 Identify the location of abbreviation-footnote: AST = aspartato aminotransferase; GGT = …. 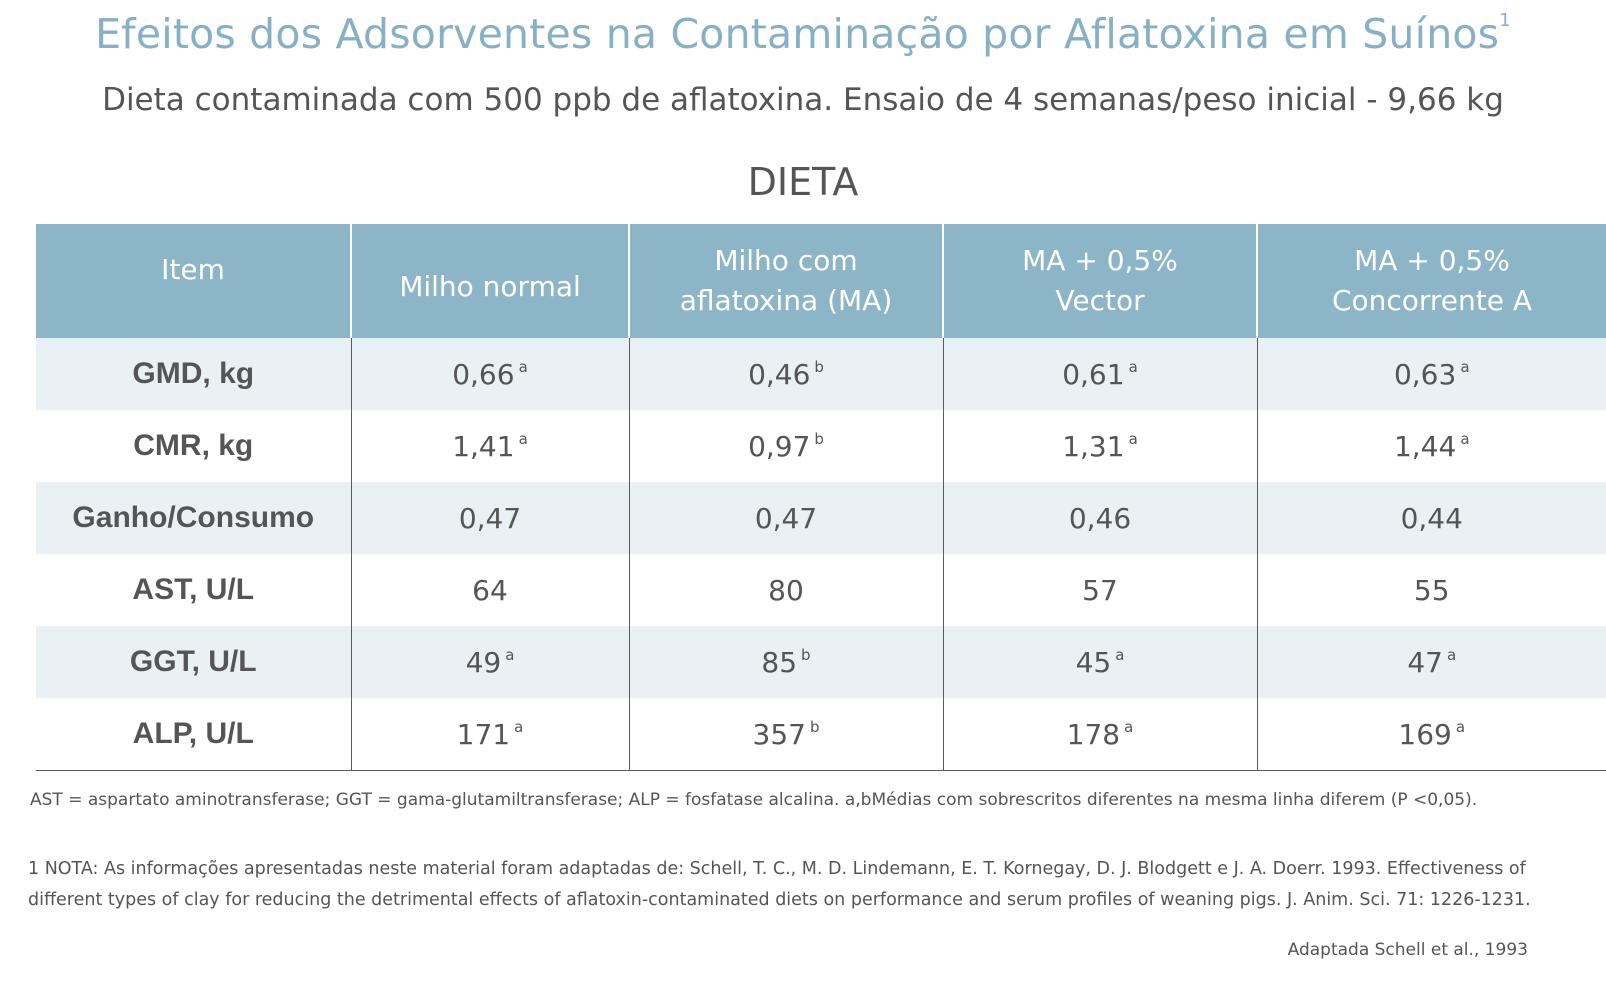
(754, 800).